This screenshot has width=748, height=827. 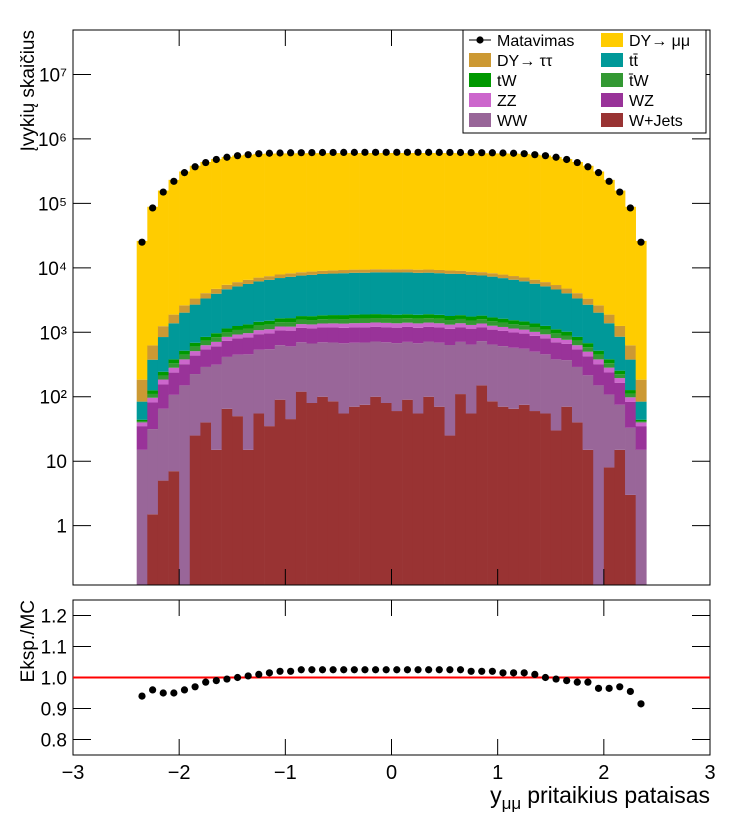 I want to click on legend-label: WW, so click(x=512, y=121).